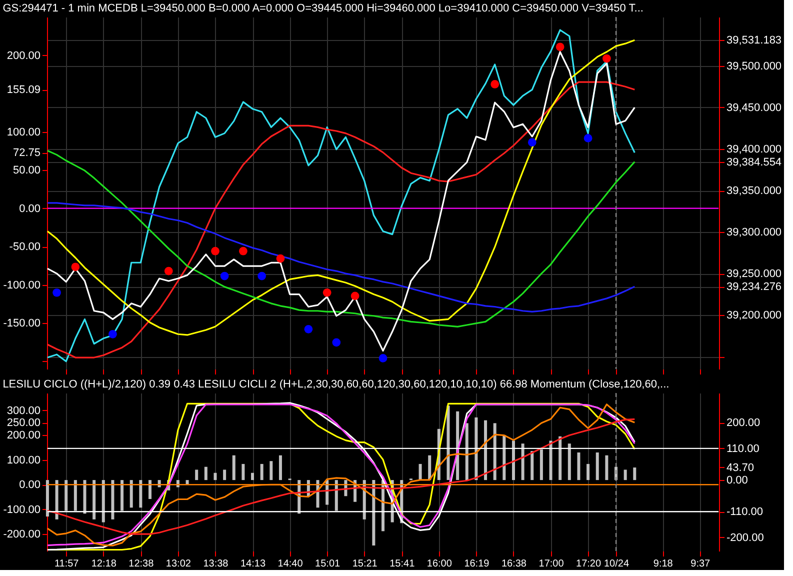 The image size is (793, 576). What do you see at coordinates (291, 564) in the screenshot?
I see `x-tick-label: 14:40` at bounding box center [291, 564].